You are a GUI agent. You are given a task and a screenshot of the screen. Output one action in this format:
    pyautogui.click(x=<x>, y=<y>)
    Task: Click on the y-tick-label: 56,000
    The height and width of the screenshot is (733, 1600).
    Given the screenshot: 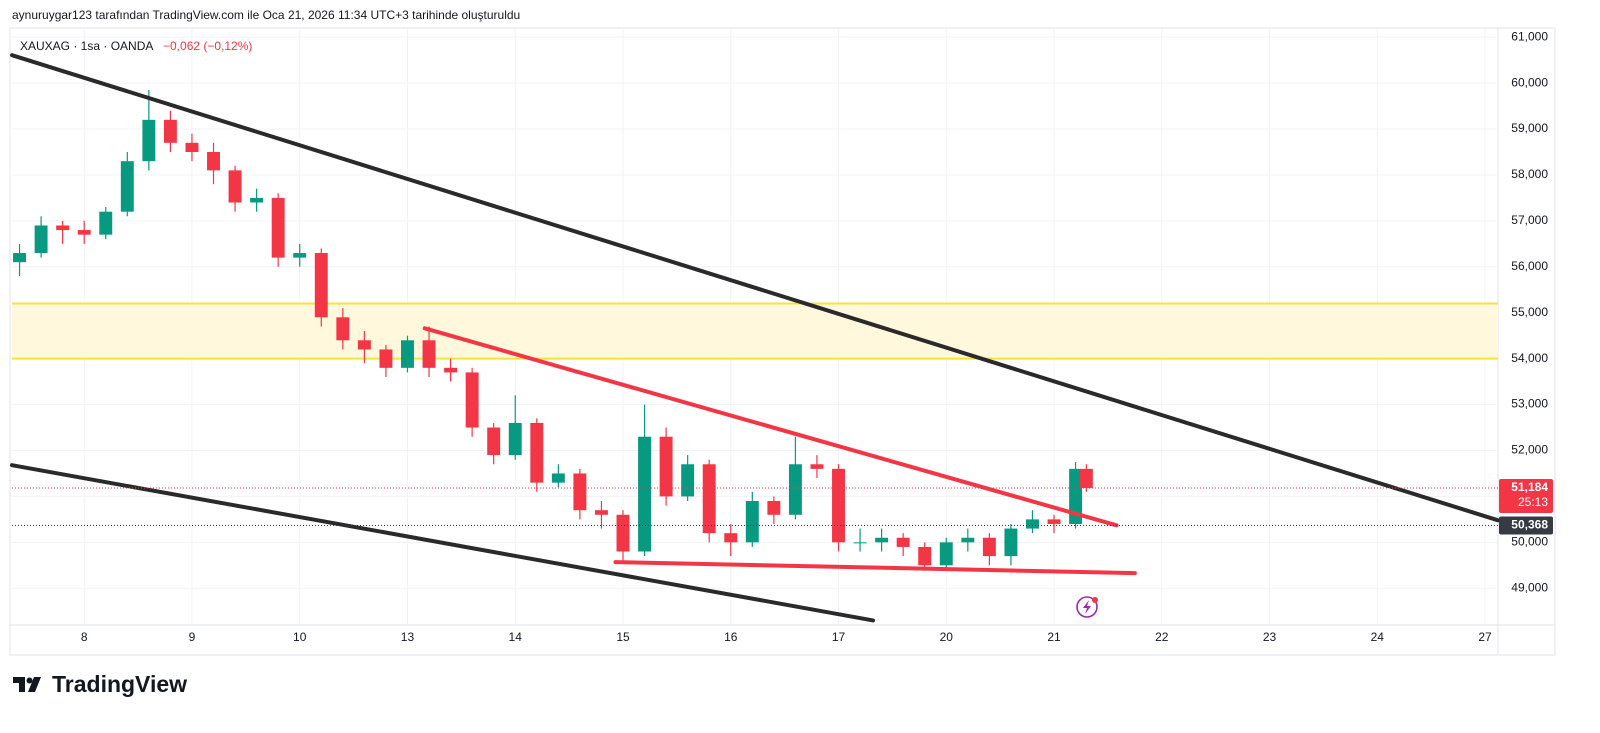 What is the action you would take?
    pyautogui.click(x=1529, y=266)
    